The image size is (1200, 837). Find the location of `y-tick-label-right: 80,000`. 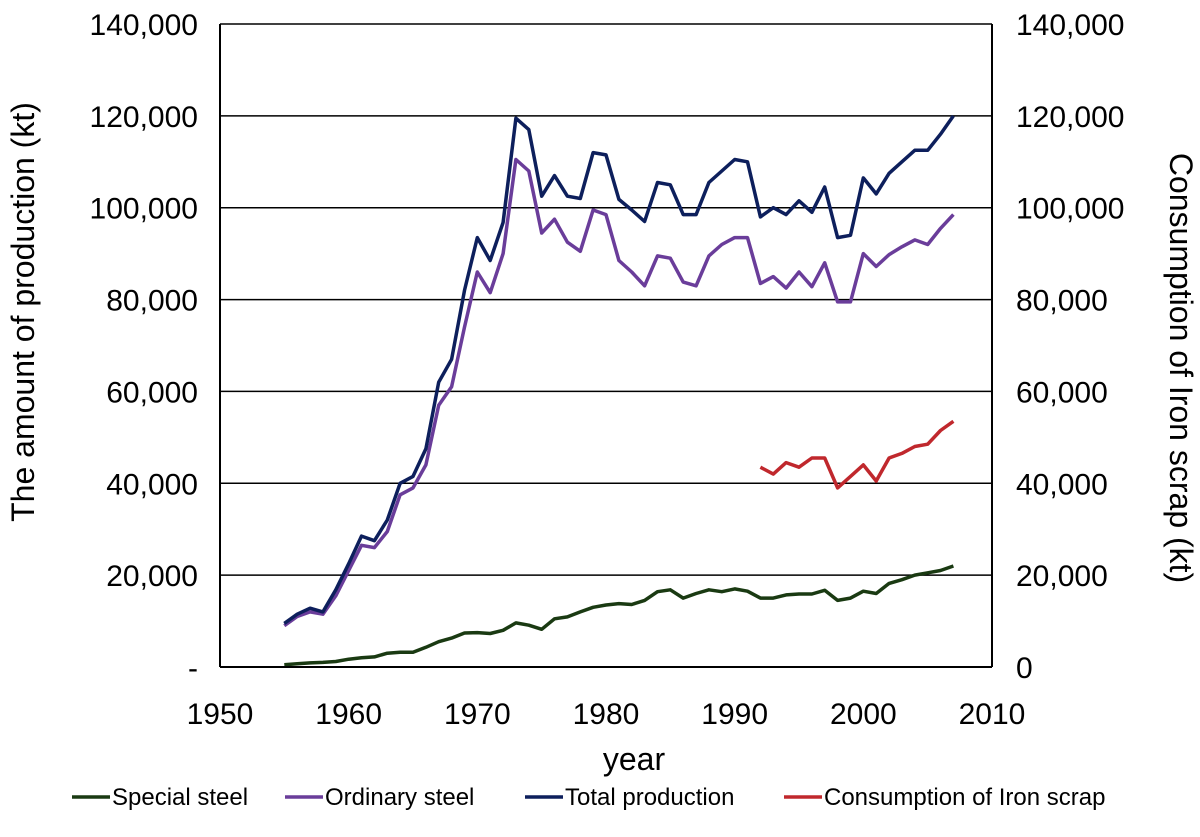

y-tick-label-right: 80,000 is located at coordinates (1062, 301).